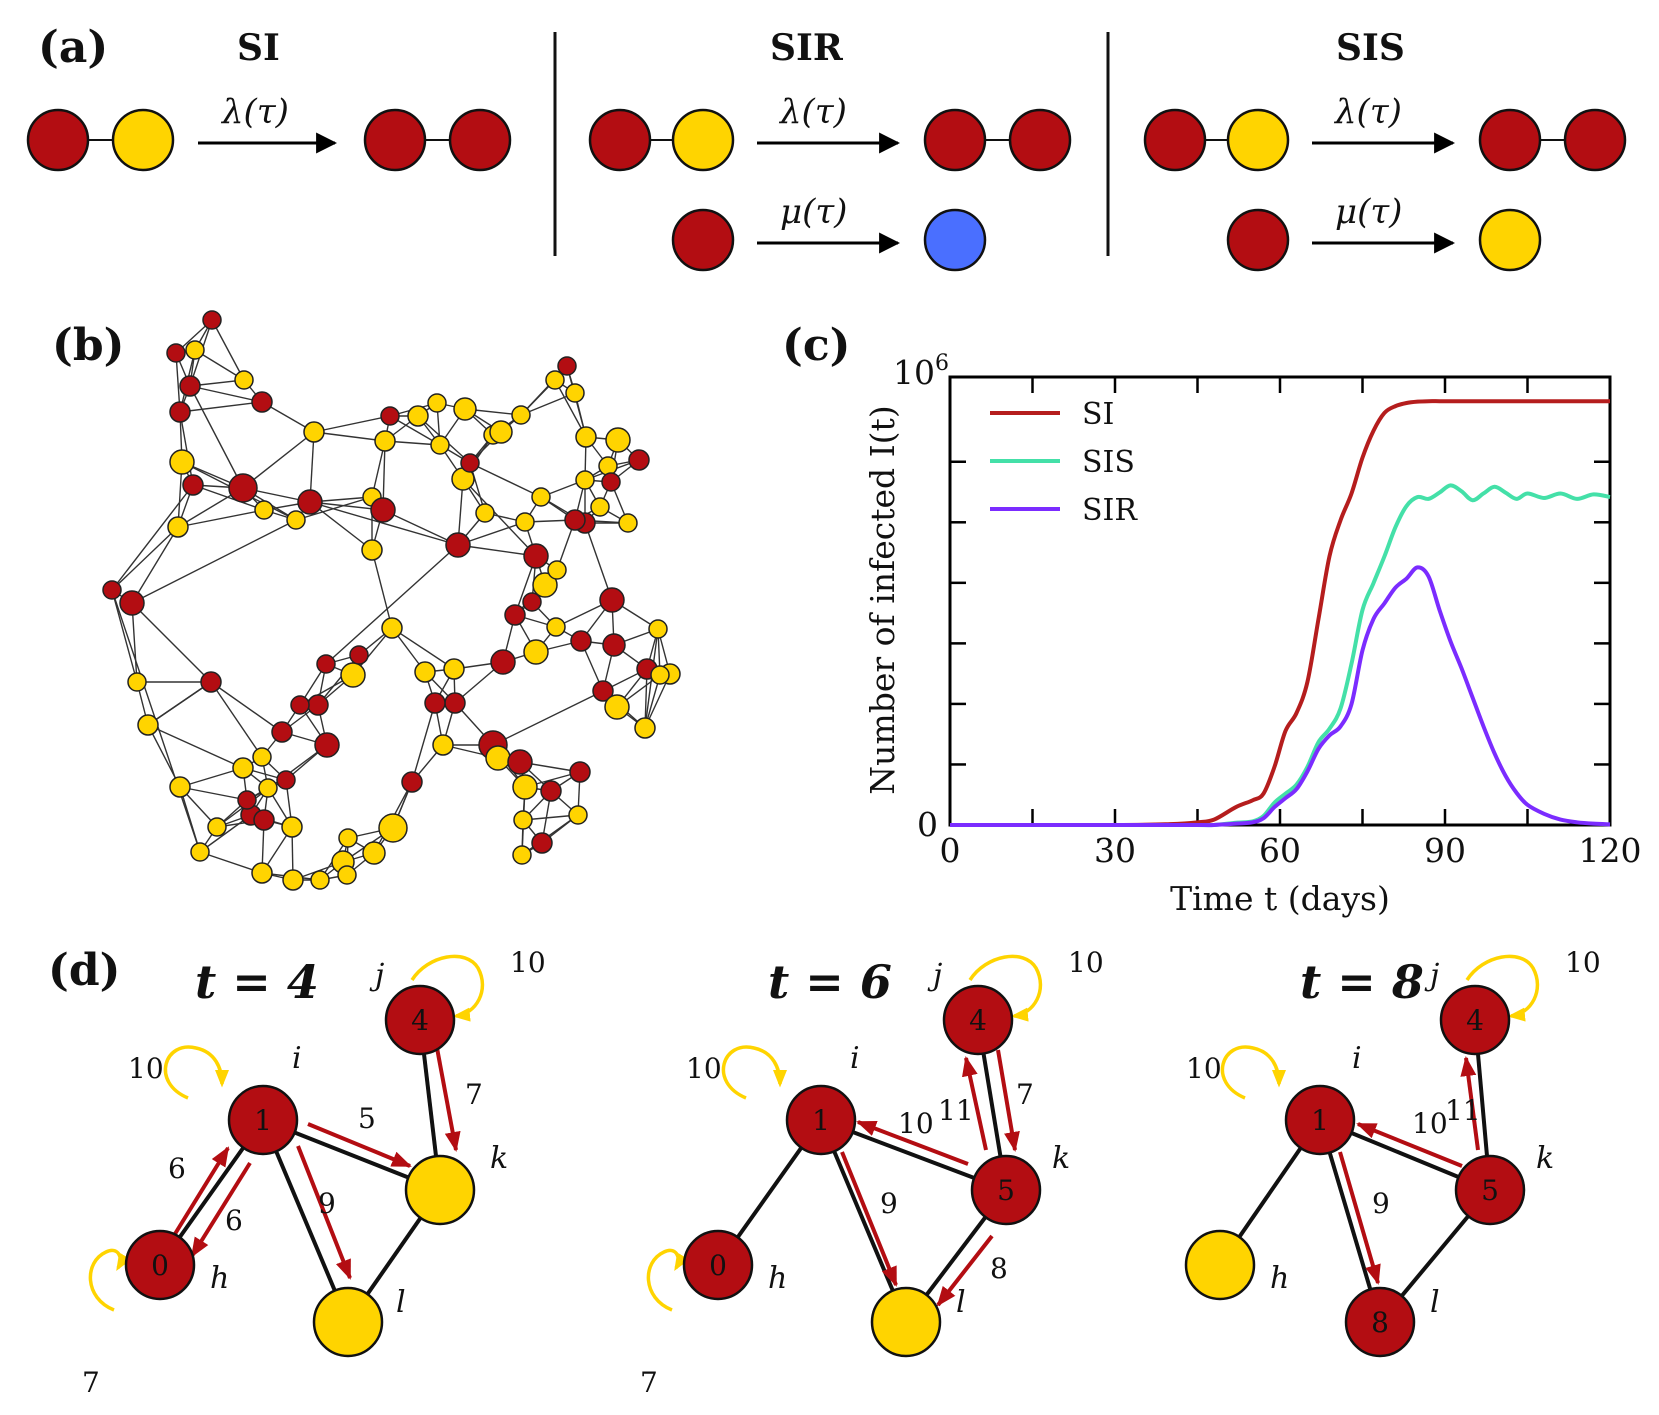 The height and width of the screenshot is (1415, 1659). I want to click on node-name: k, so click(1061, 1158).